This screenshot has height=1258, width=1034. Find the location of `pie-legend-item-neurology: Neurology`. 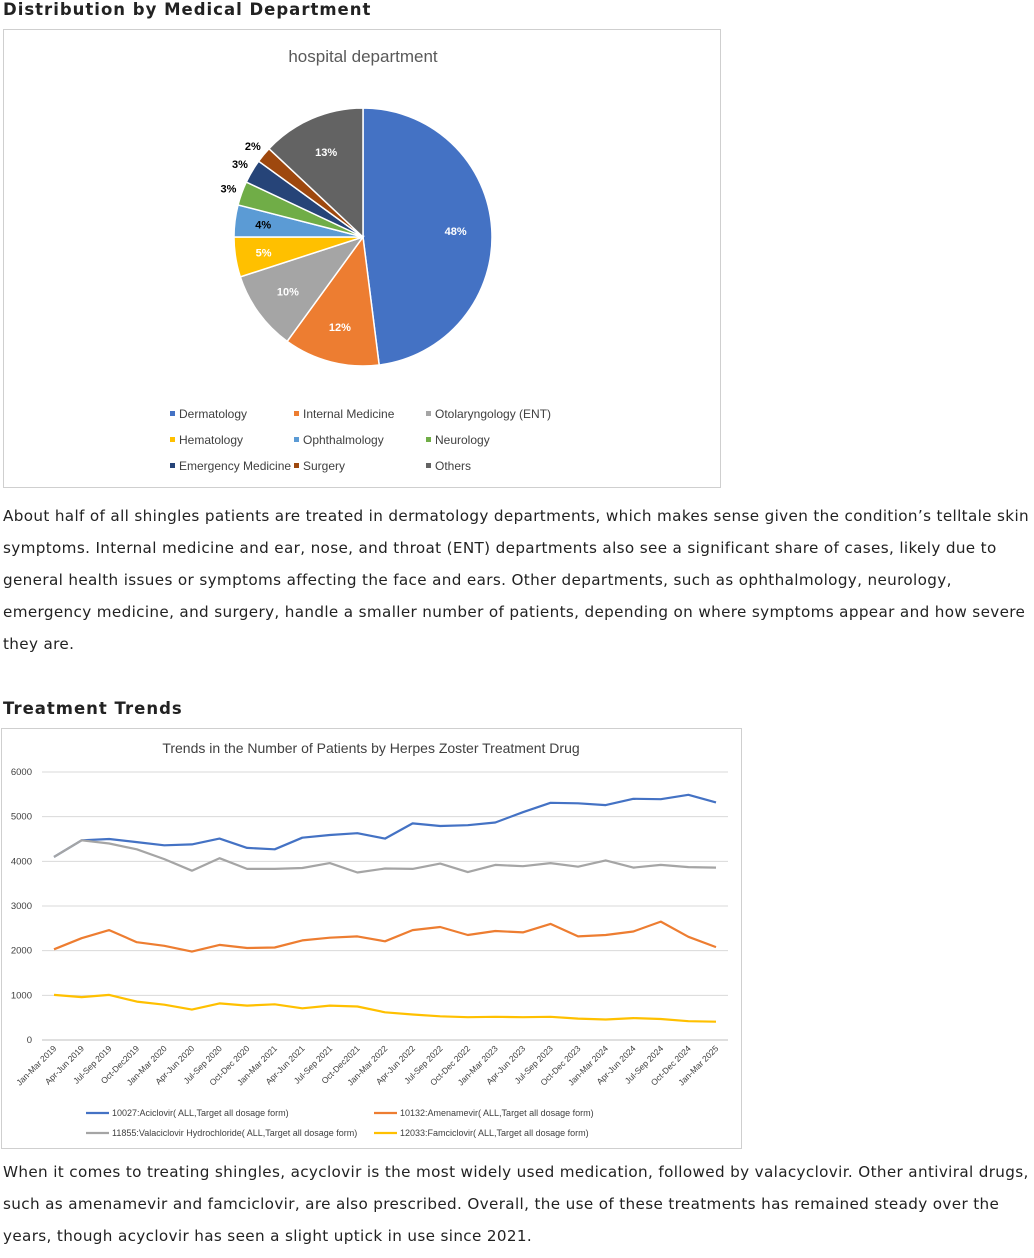

pie-legend-item-neurology: Neurology is located at coordinates (458, 440).